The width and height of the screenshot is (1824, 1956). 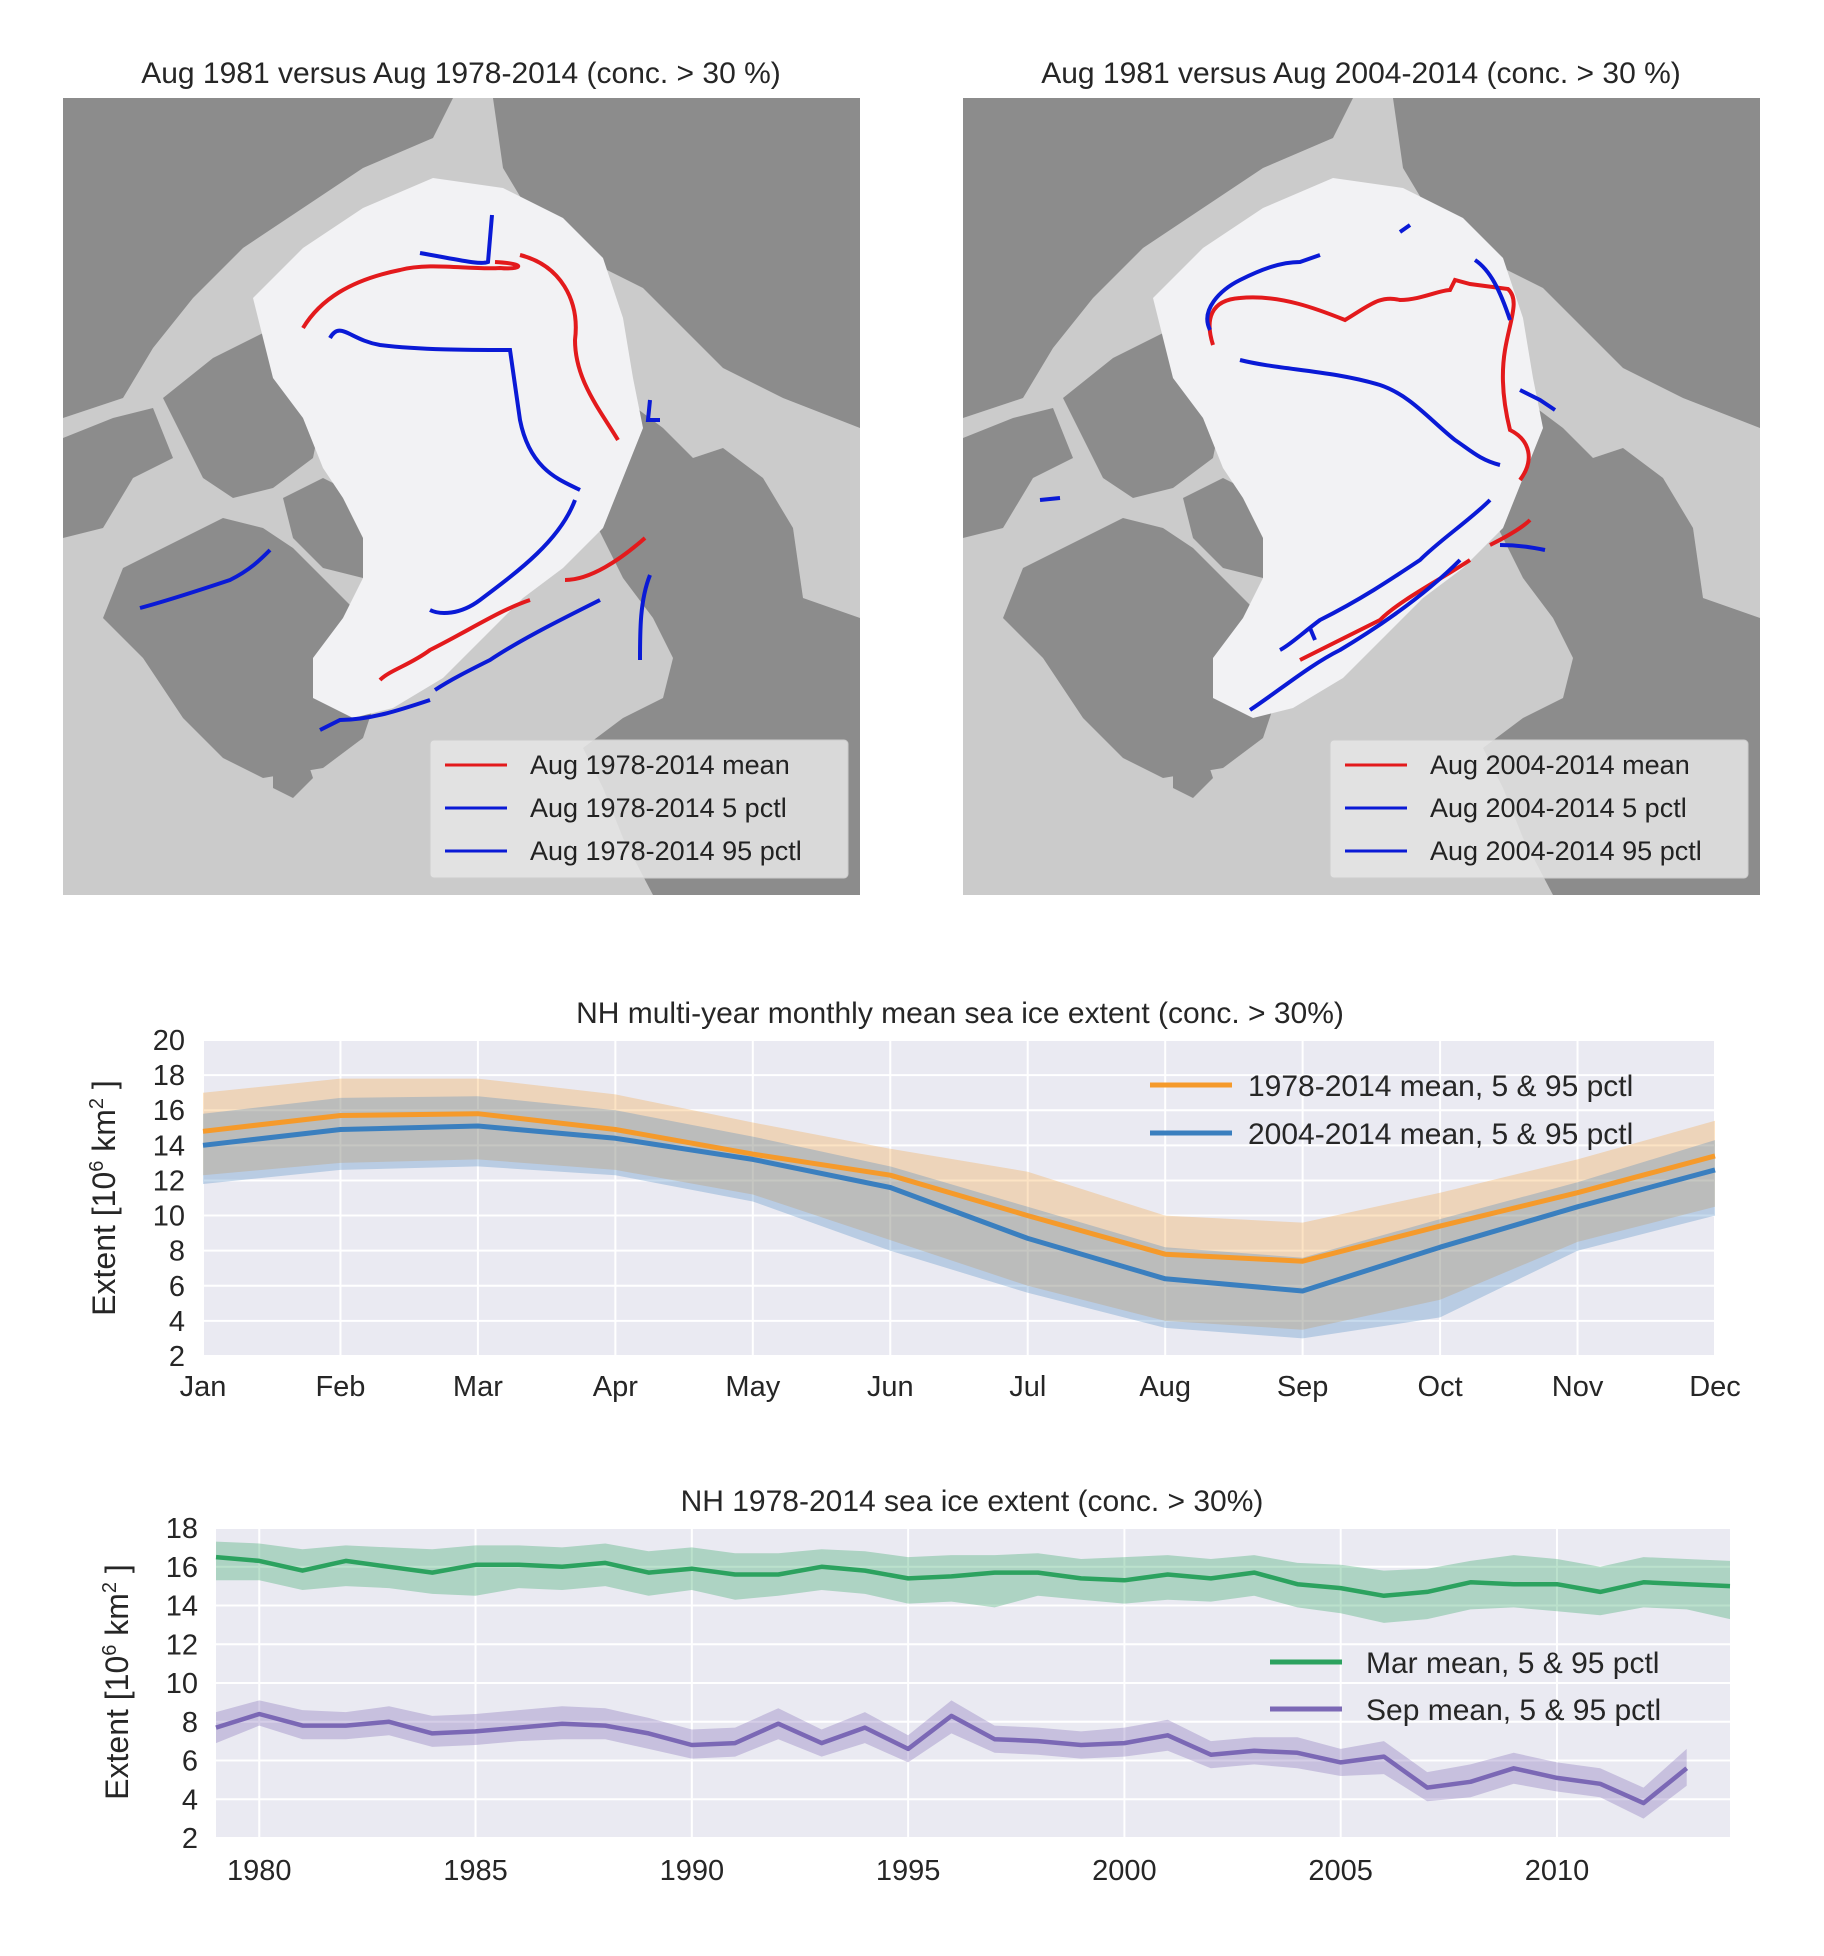 What do you see at coordinates (1440, 1134) in the screenshot?
I see `monthly-legend-item-2004: 2004-2014 mean, 5 & 95 pctl` at bounding box center [1440, 1134].